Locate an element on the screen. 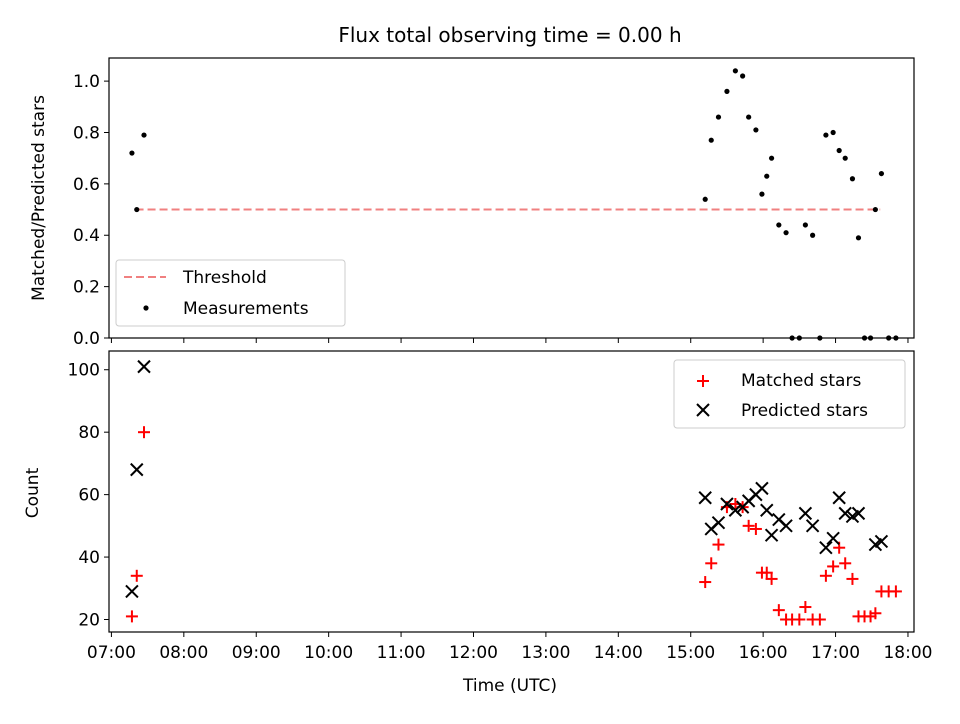  x-tick-label: 10:00 is located at coordinates (328, 653).